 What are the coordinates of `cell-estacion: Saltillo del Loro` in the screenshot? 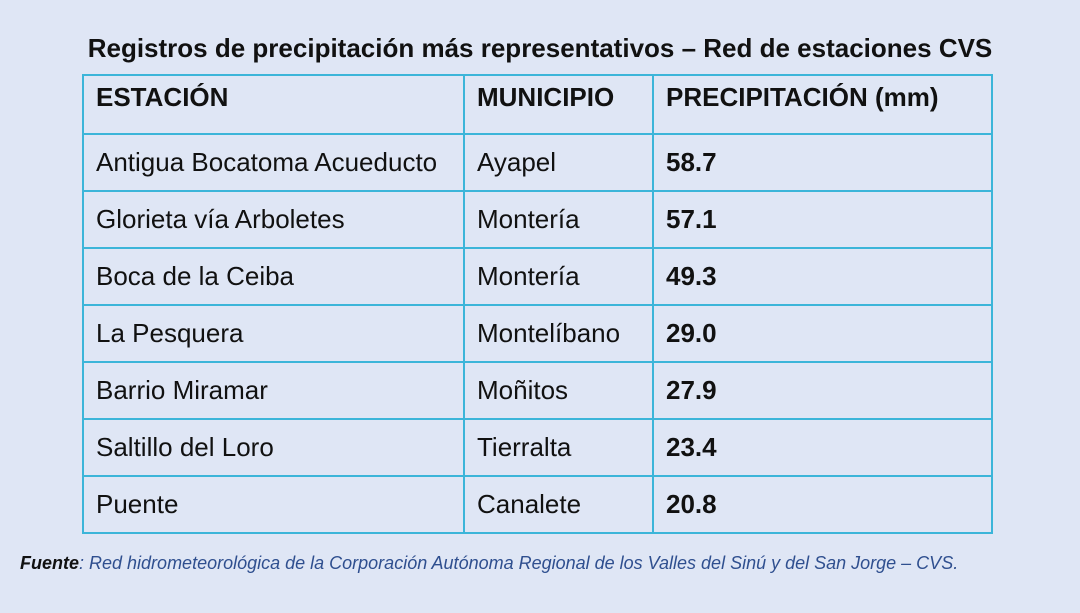 It's located at (273, 447).